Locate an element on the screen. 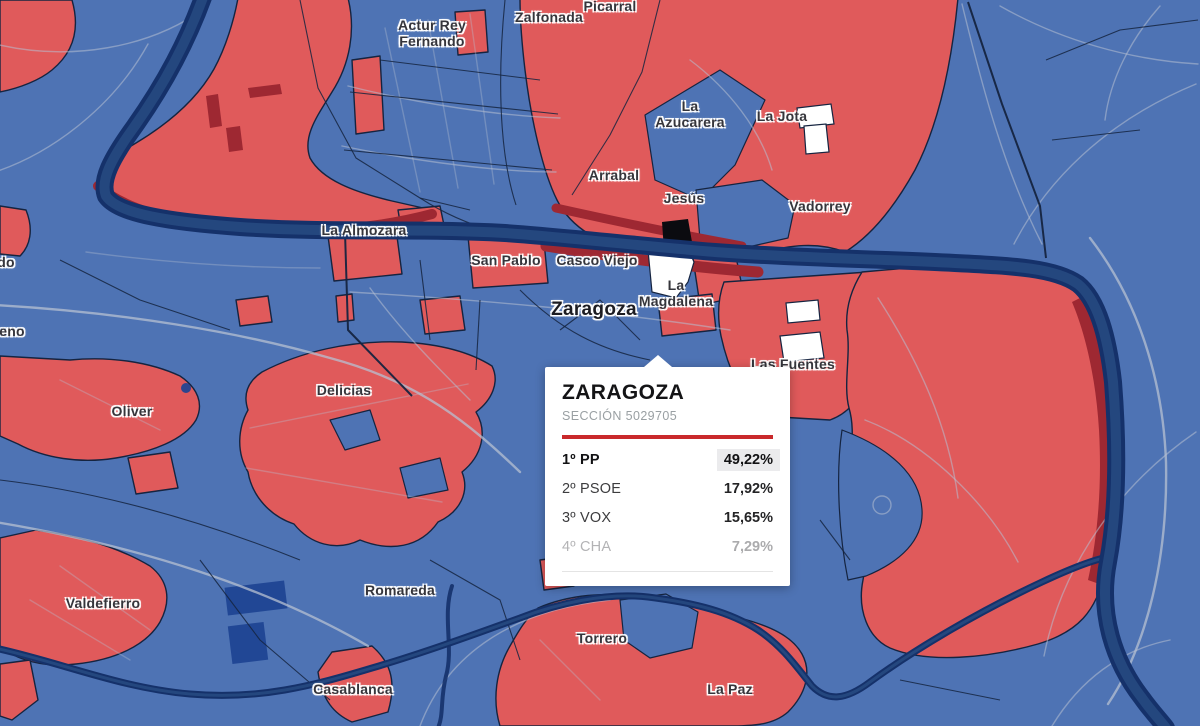 This screenshot has height=726, width=1200. popup-subtitle: SECCIÓN 5029705 is located at coordinates (620, 416).